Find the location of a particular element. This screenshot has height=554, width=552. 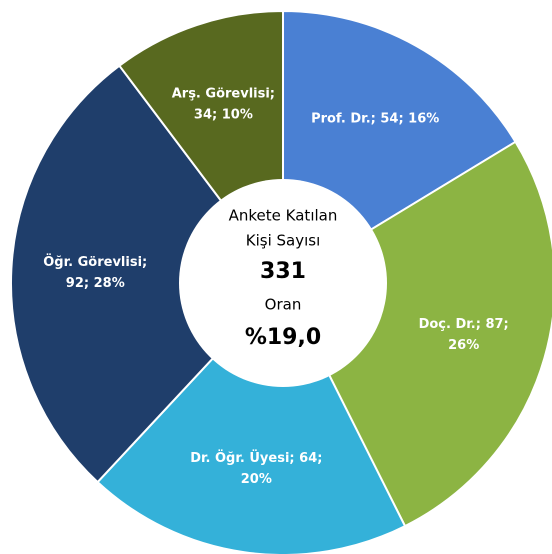

data-label: Arş. Görevlisi; is located at coordinates (223, 94).